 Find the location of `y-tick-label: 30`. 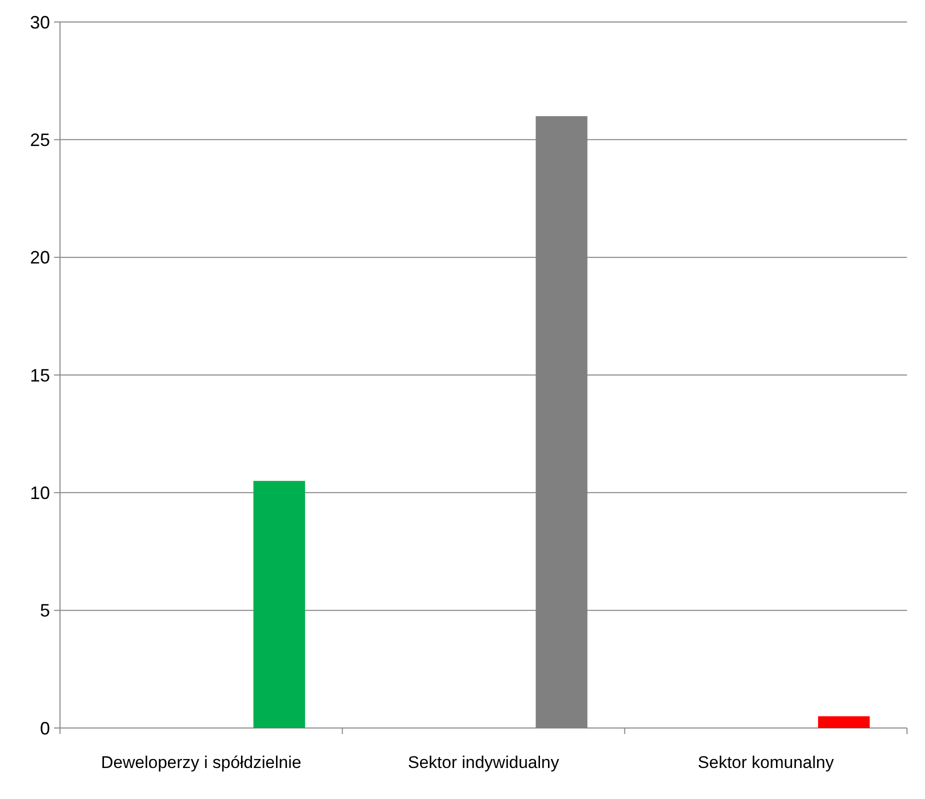

y-tick-label: 30 is located at coordinates (40, 22).